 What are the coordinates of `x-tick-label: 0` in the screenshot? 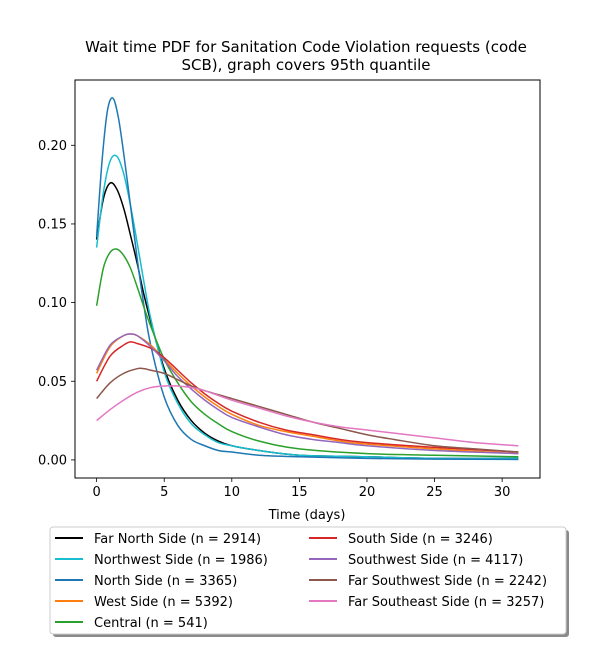 It's located at (96, 492).